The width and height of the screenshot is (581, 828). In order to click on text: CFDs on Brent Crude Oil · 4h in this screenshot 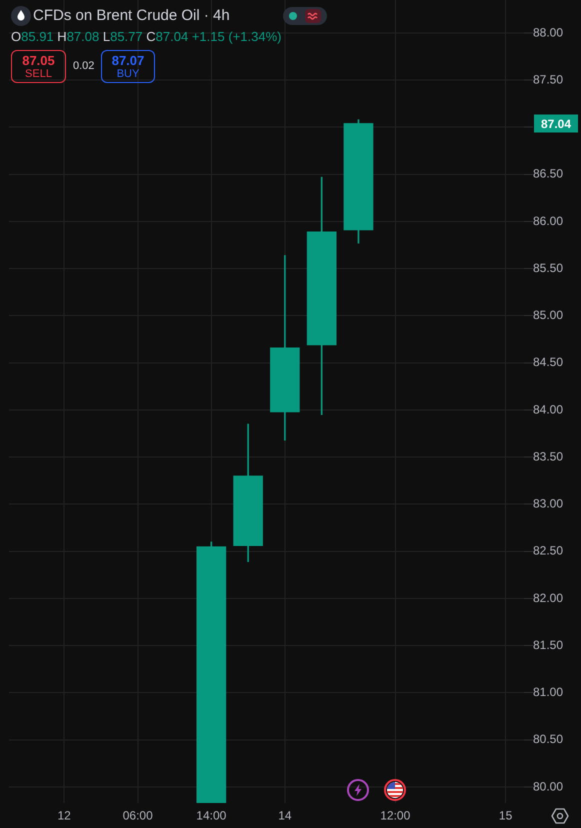, I will do `click(131, 16)`.